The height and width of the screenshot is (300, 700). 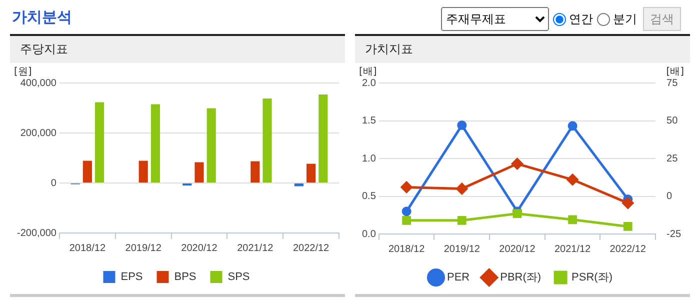 I want to click on legend-label: BPS, so click(x=185, y=277).